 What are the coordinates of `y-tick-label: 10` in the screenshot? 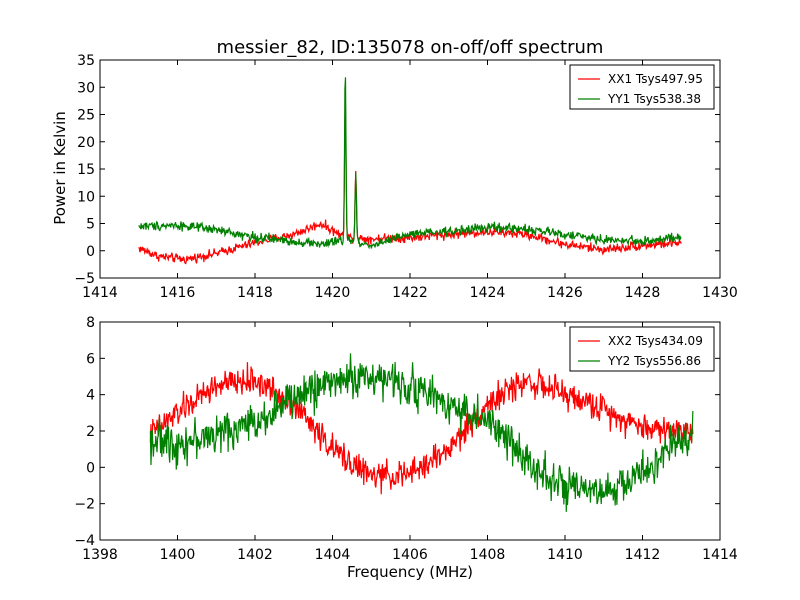 It's located at (86, 197).